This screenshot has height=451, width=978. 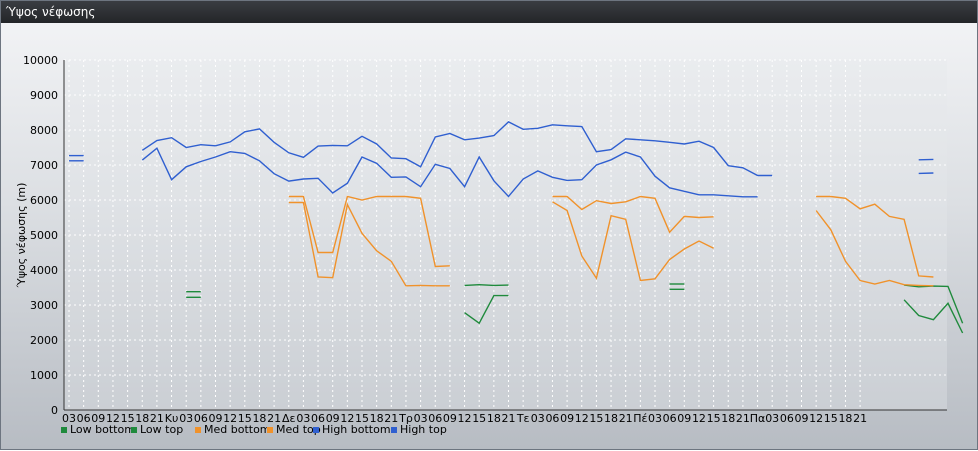 What do you see at coordinates (161, 429) in the screenshot?
I see `legend-item-label: Low top` at bounding box center [161, 429].